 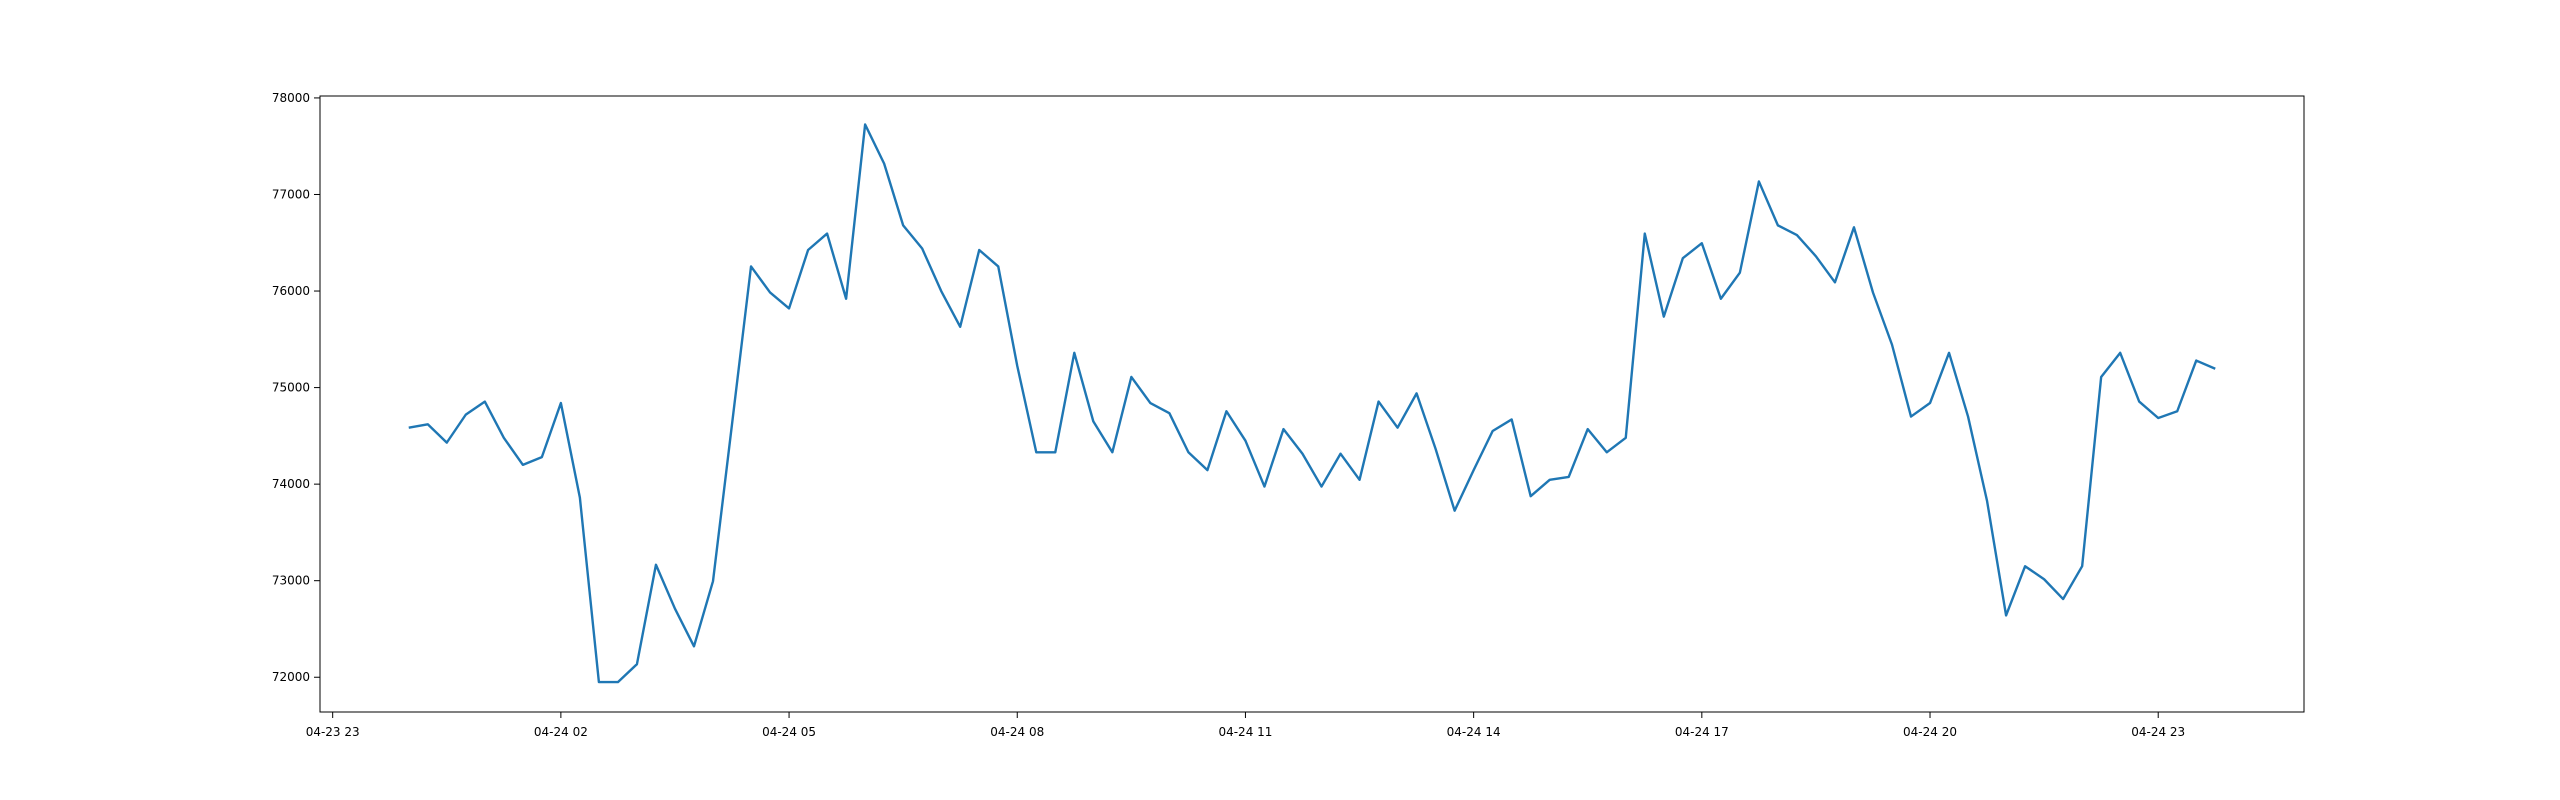 I want to click on x-tick-label: 04-24 05, so click(x=789, y=732).